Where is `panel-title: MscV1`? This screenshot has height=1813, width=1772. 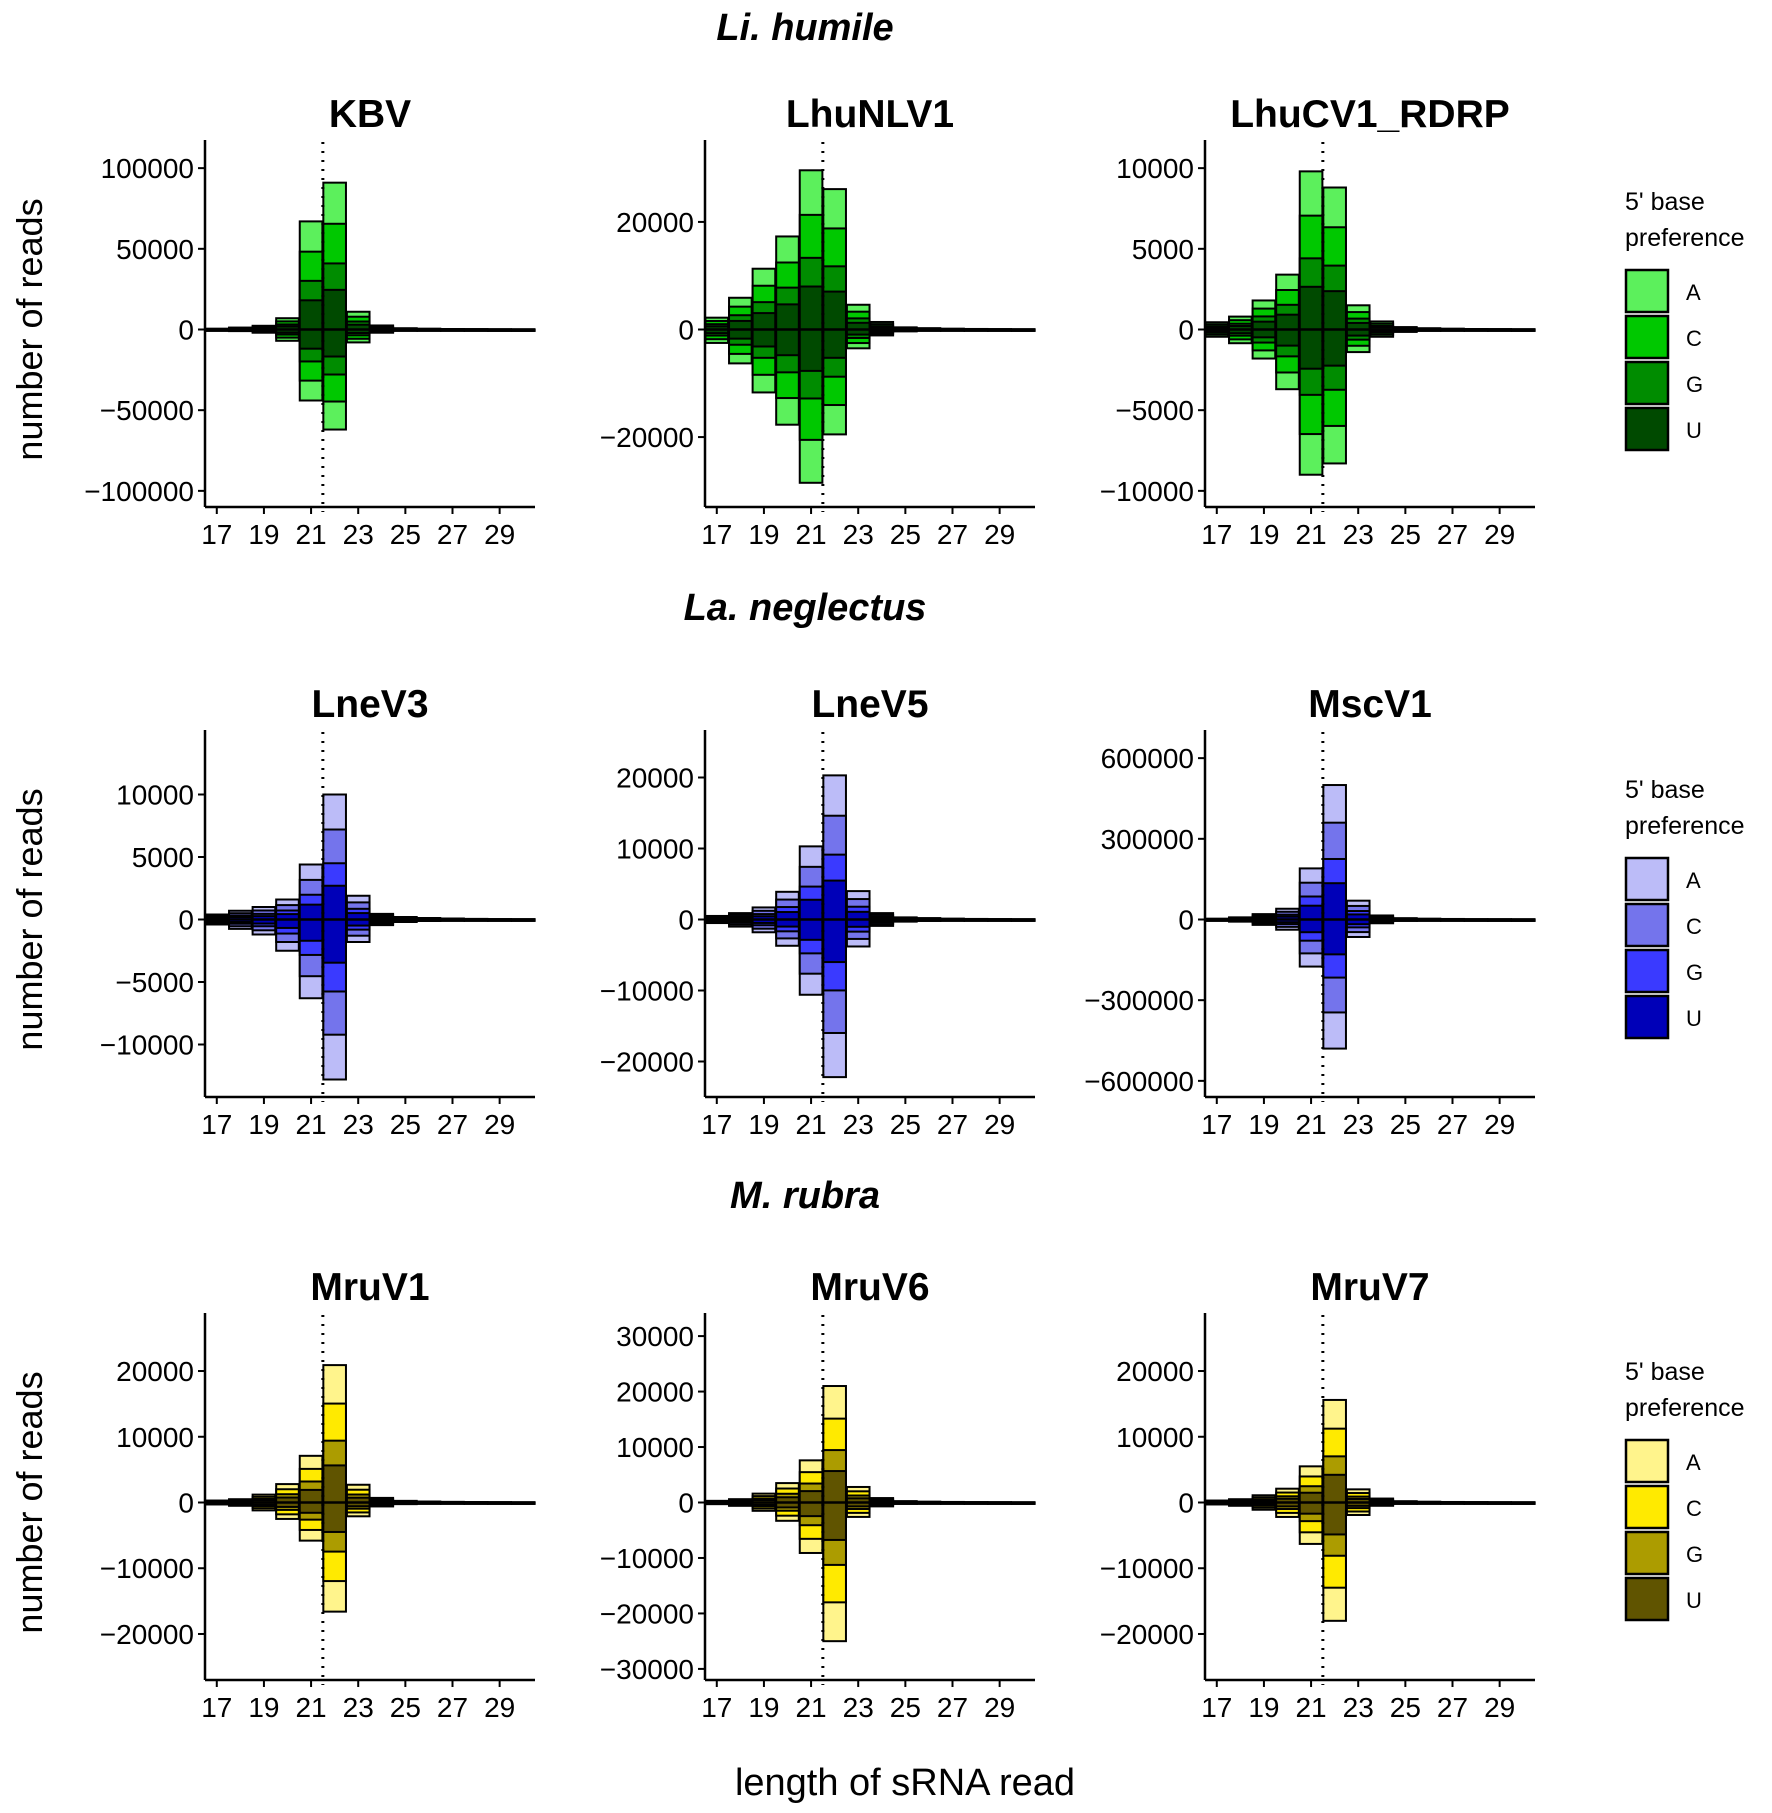
panel-title: MscV1 is located at coordinates (1370, 704).